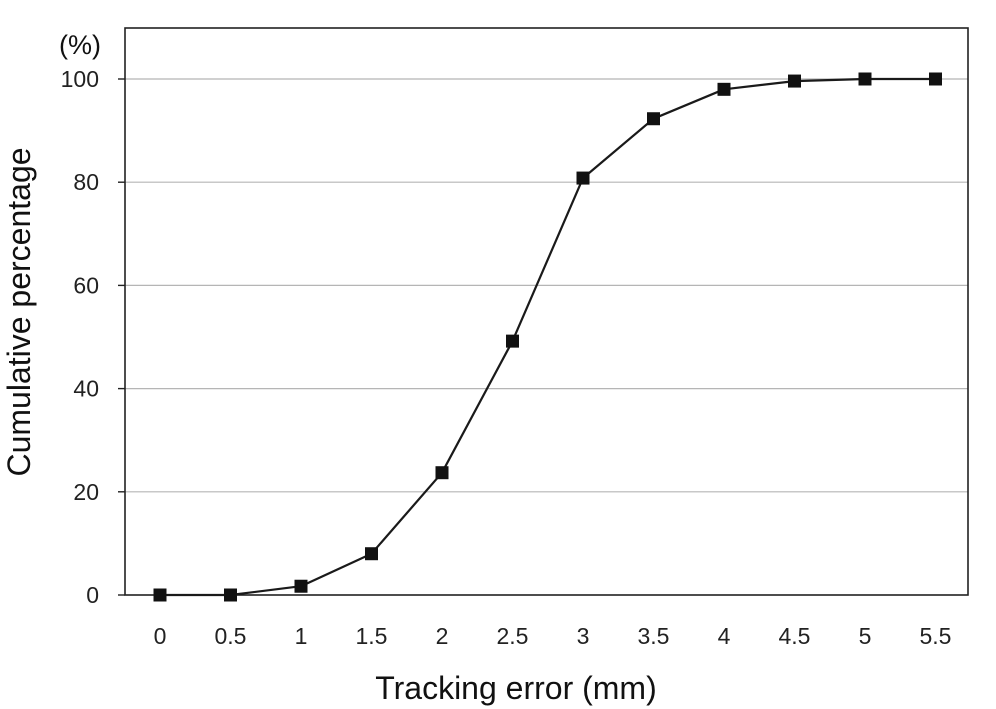 This screenshot has height=709, width=996. What do you see at coordinates (93, 337) in the screenshot?
I see `y-axis-ticks: 0 20 40 60 80 100` at bounding box center [93, 337].